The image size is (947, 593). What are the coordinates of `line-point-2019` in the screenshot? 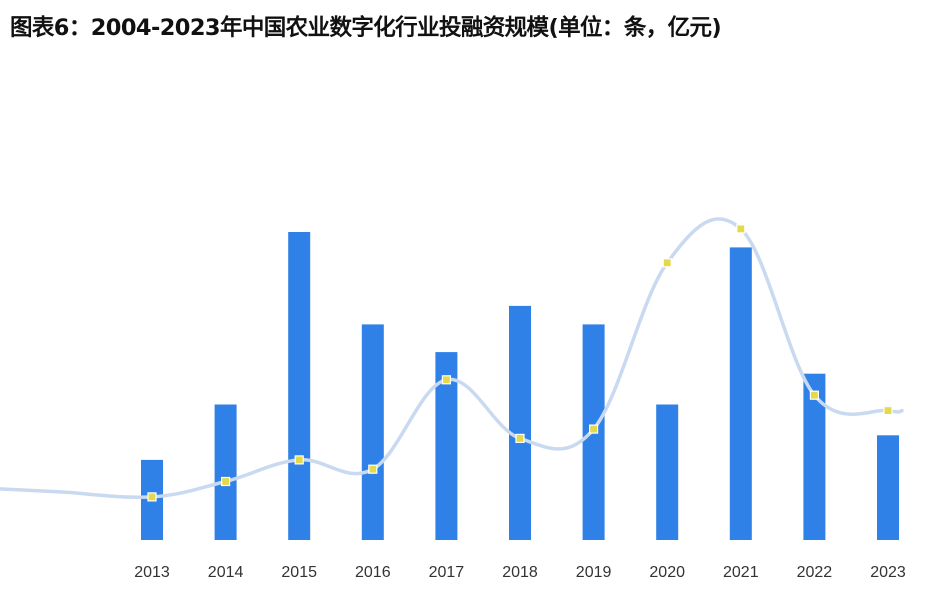 It's located at (593, 429).